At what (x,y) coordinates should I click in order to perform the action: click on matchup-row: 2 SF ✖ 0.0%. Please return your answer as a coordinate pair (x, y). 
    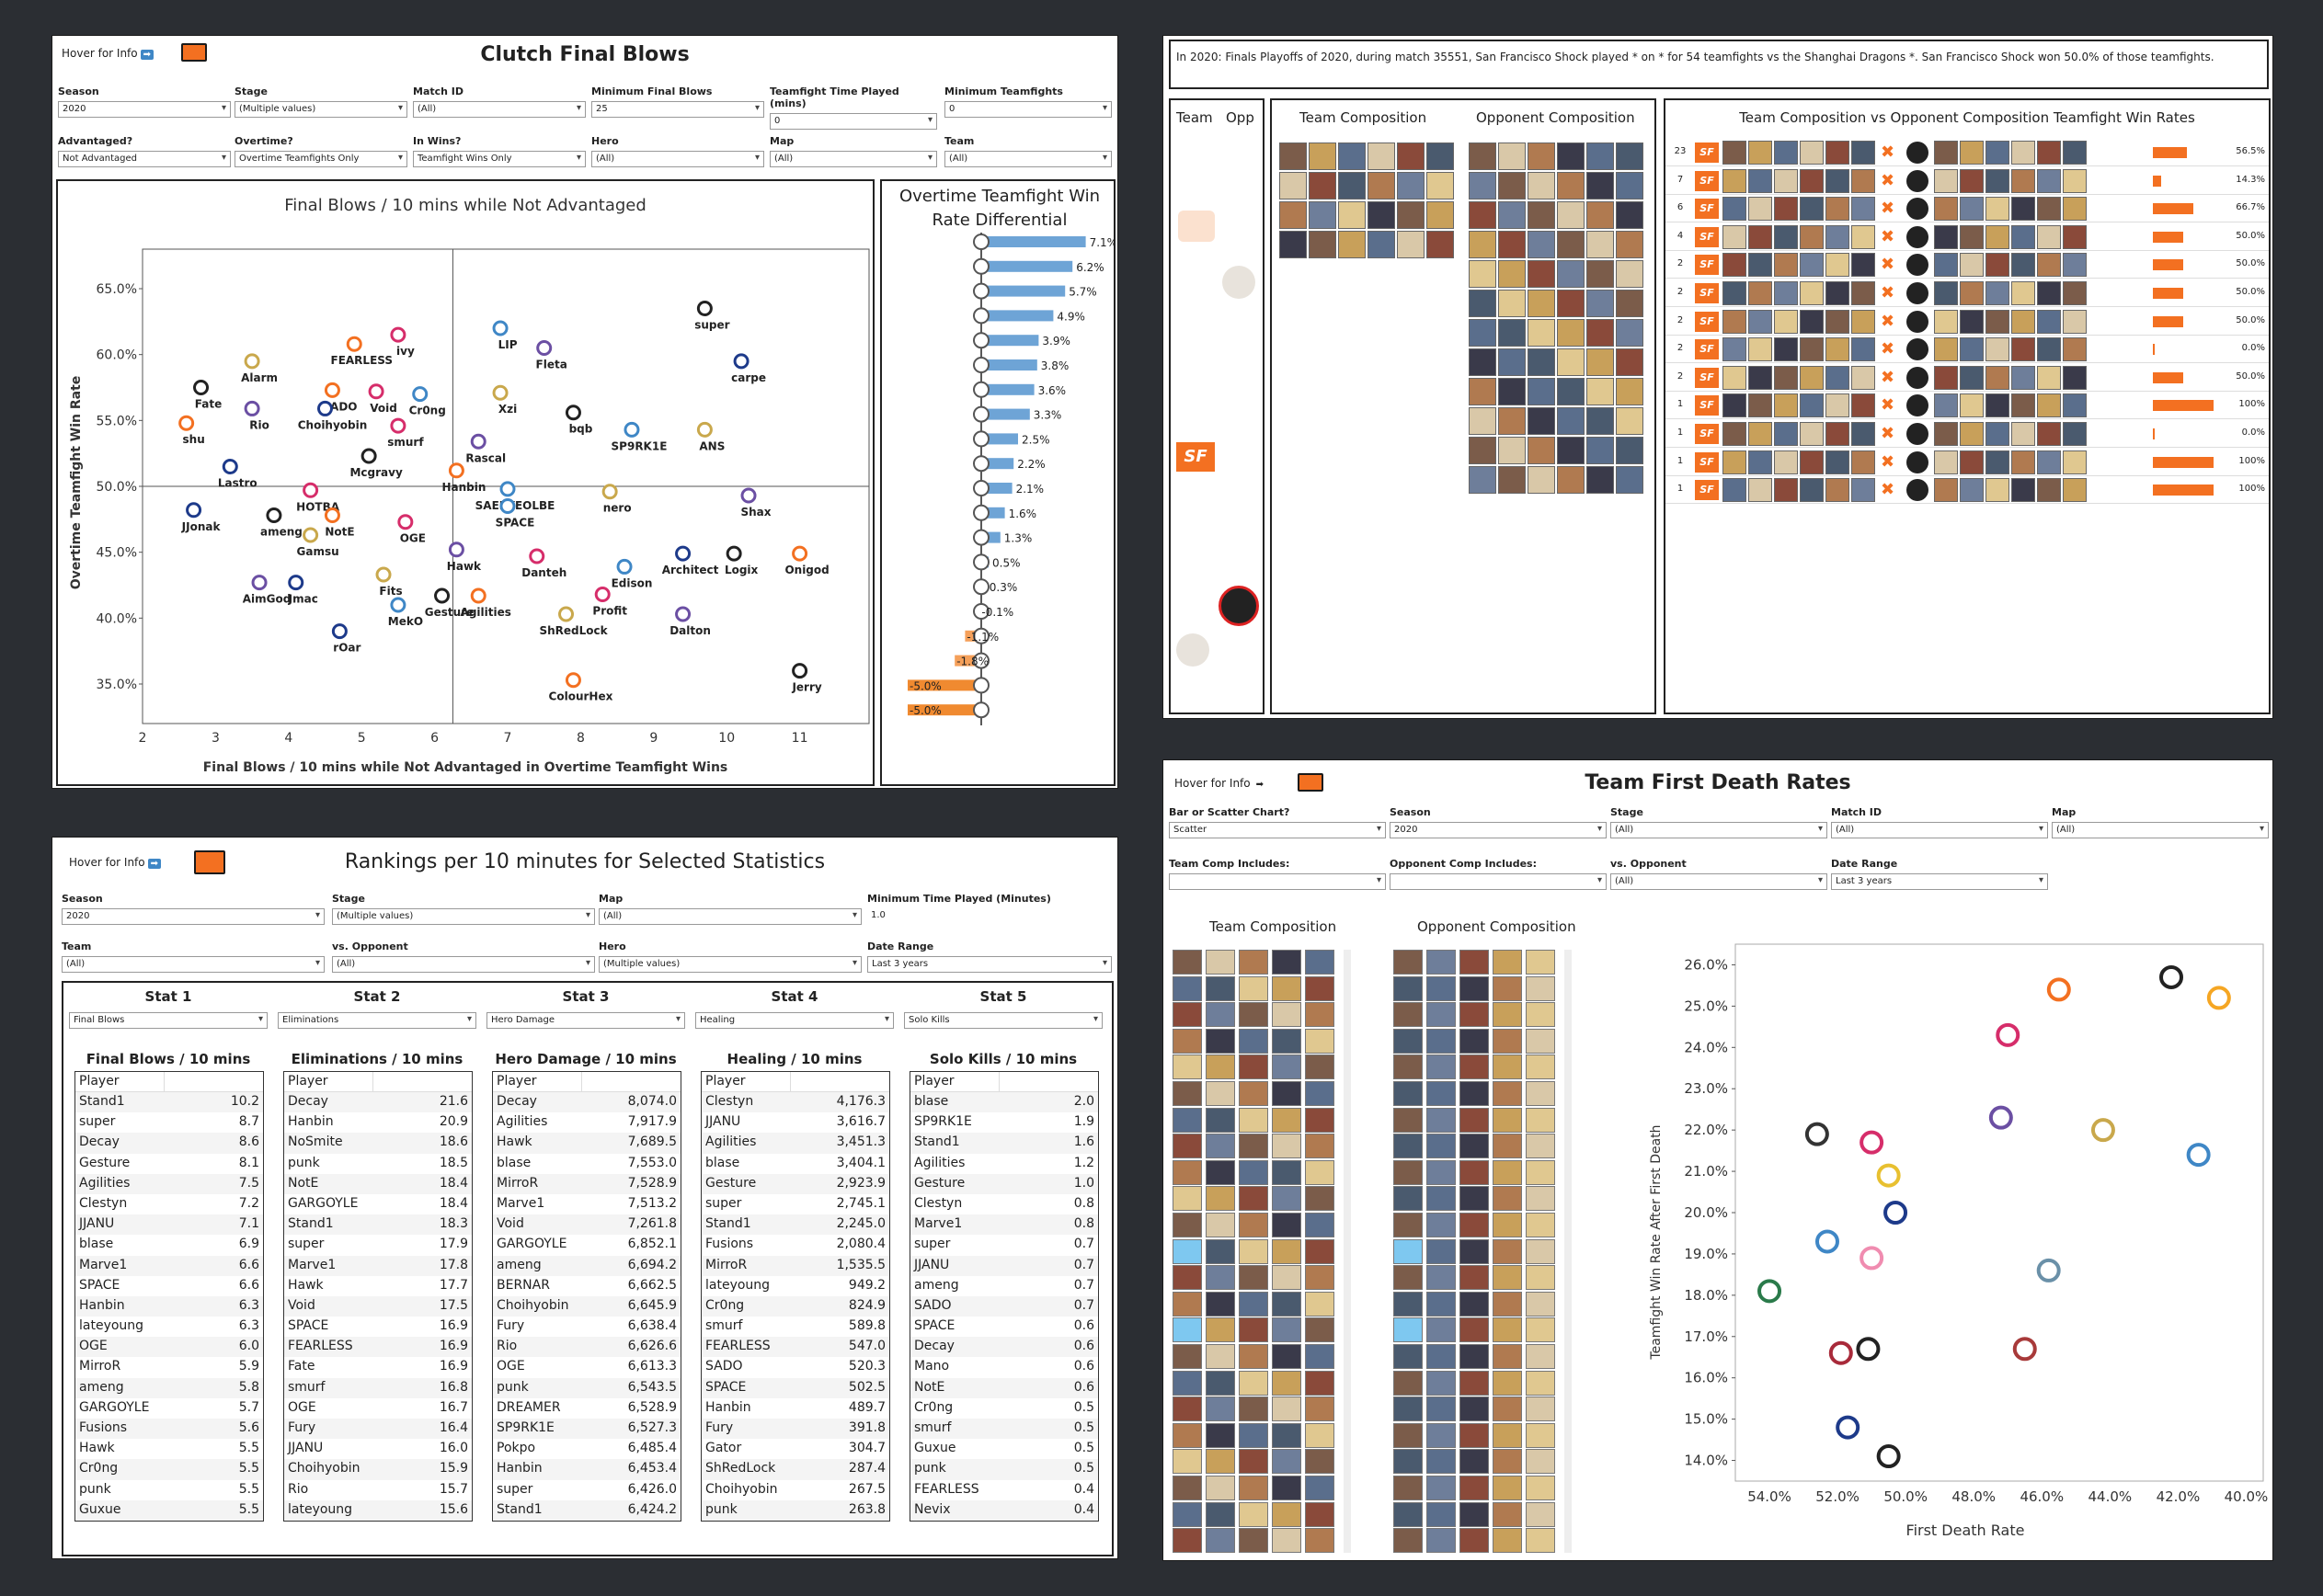
    Looking at the image, I should click on (1967, 350).